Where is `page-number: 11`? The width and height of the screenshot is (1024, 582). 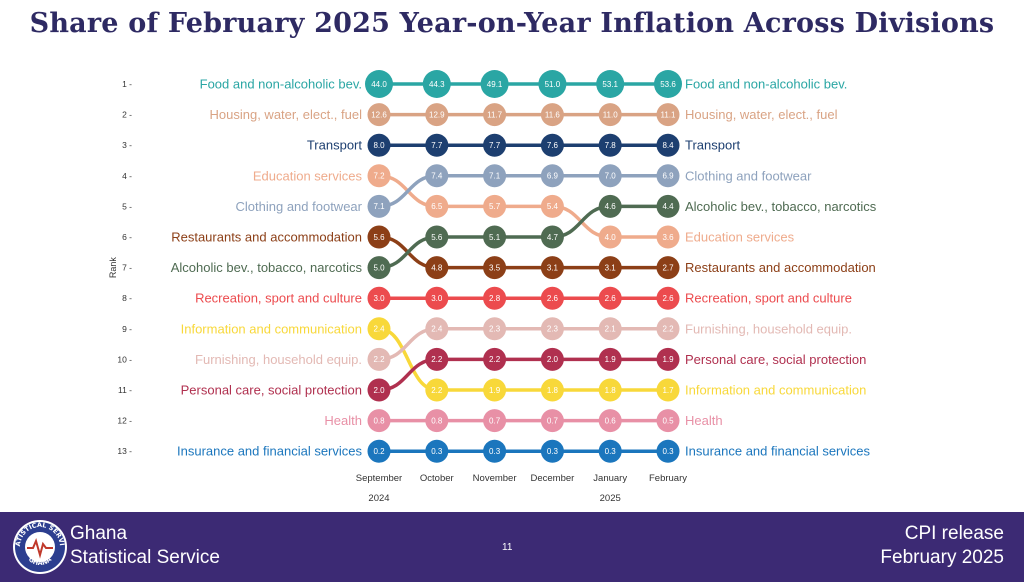
page-number: 11 is located at coordinates (507, 547).